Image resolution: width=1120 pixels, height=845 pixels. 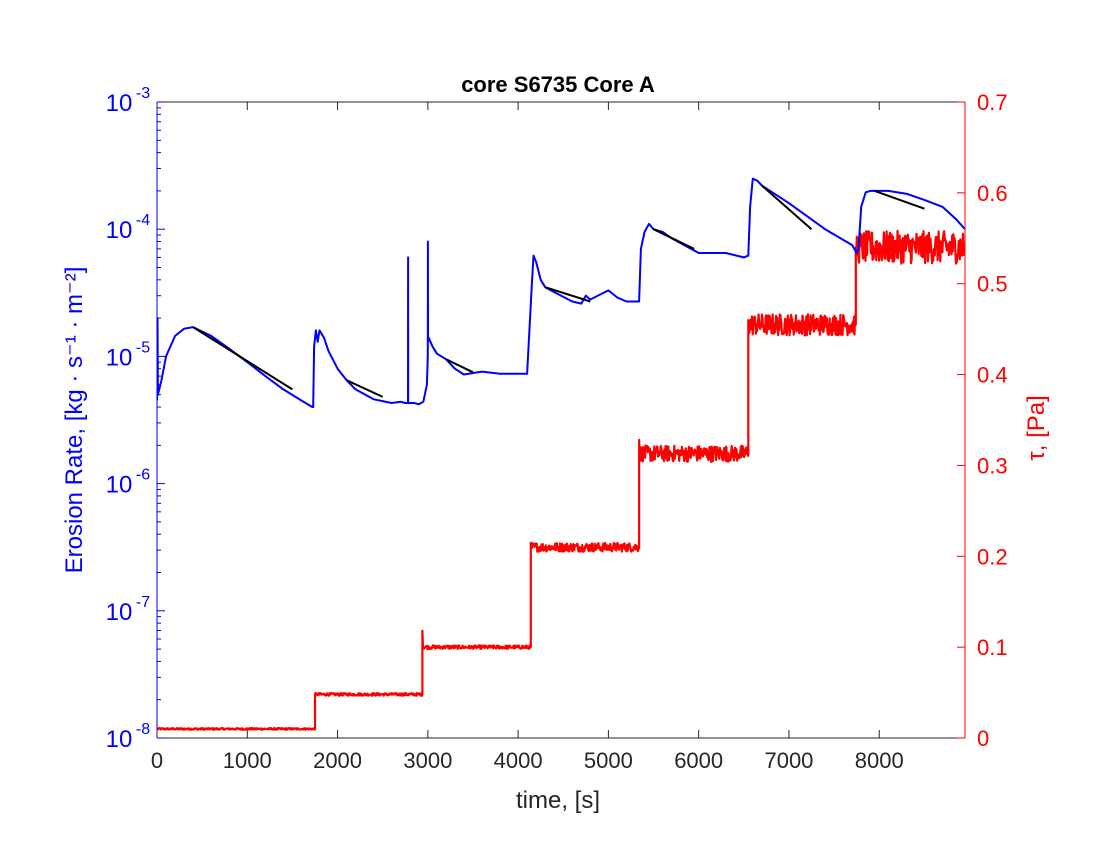 What do you see at coordinates (558, 84) in the screenshot?
I see `chart-title: core S6735 Core A` at bounding box center [558, 84].